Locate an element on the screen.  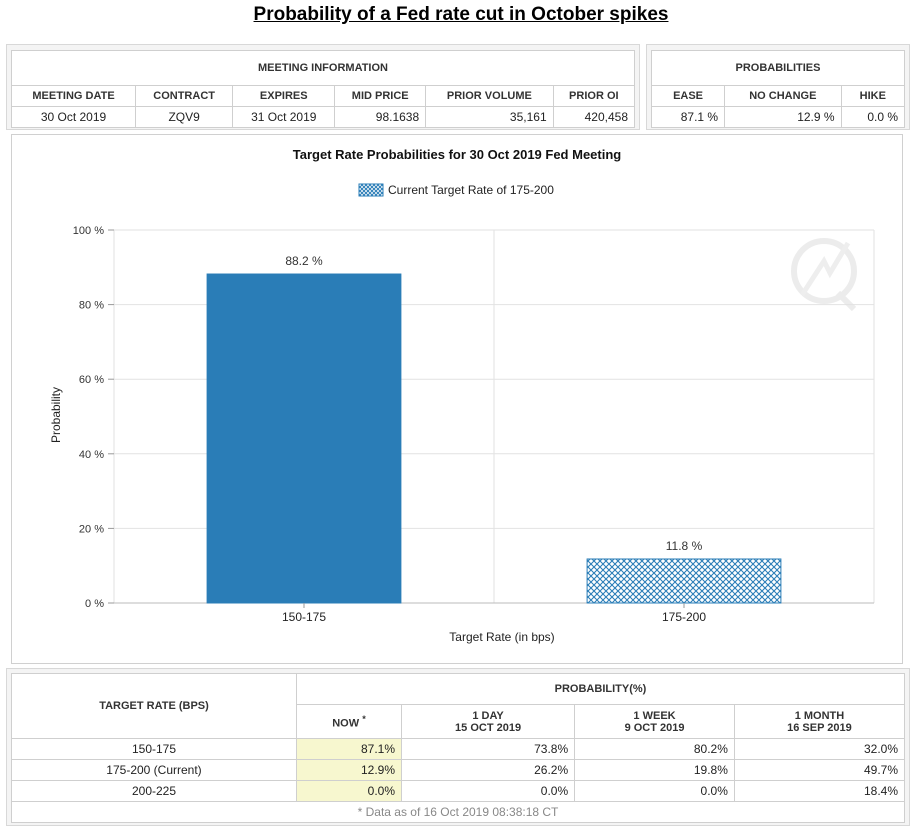
rate-cell: 200-225 is located at coordinates (154, 791).